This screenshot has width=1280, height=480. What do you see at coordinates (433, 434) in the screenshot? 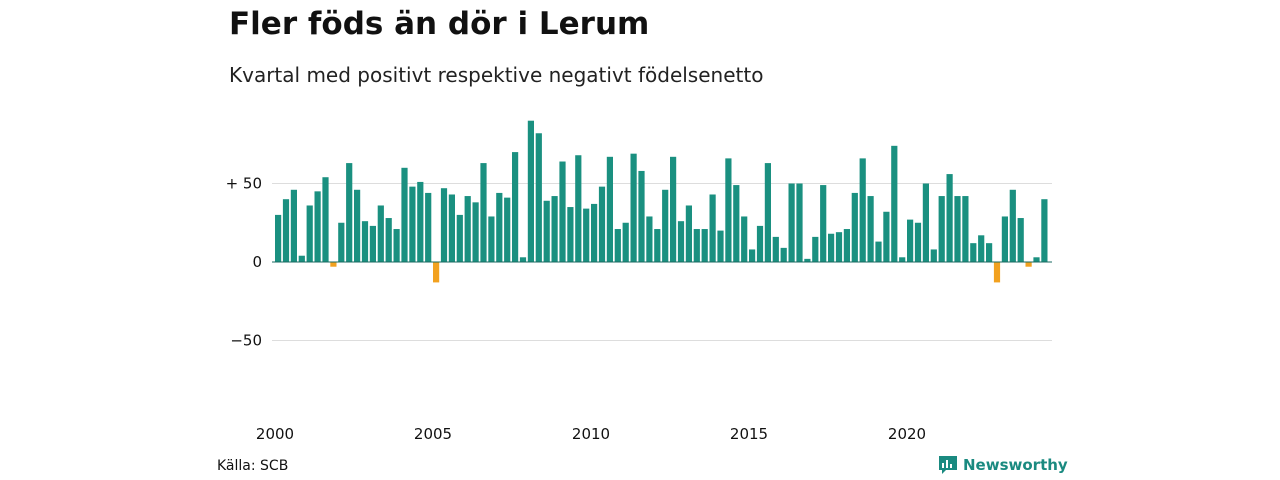
I see `x-tick-label: 2005` at bounding box center [433, 434].